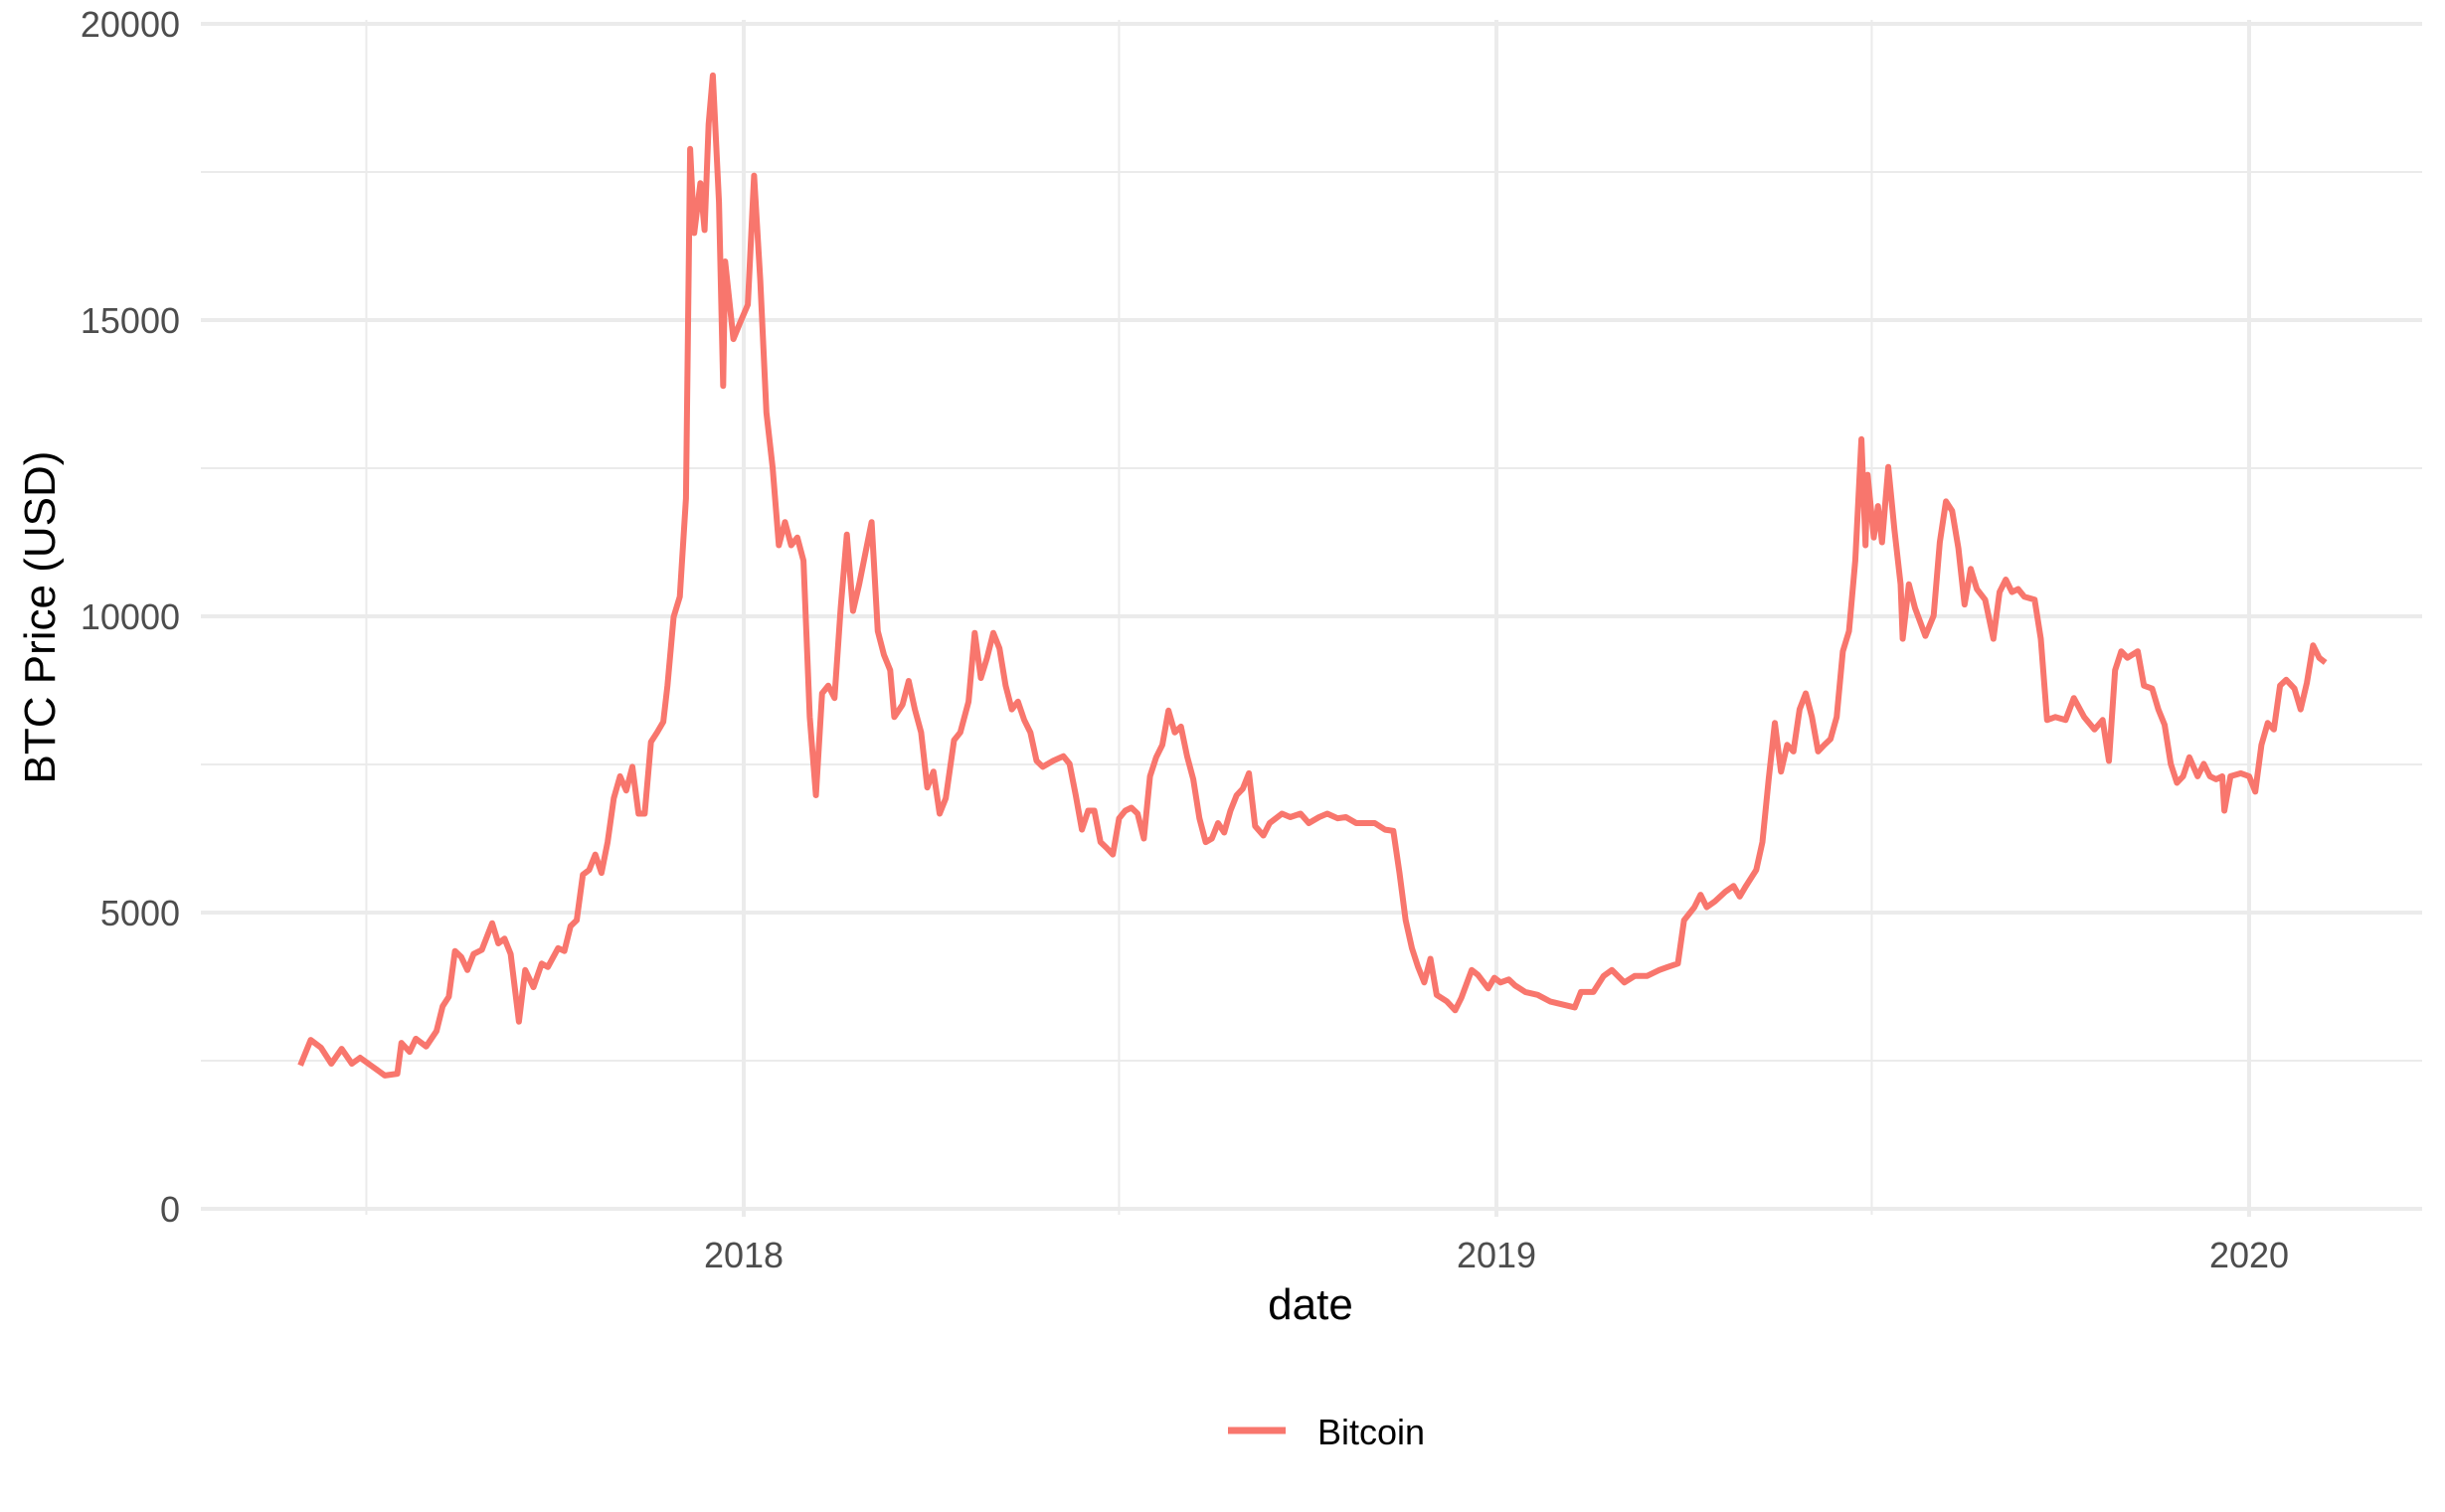  What do you see at coordinates (744, 1255) in the screenshot?
I see `x-tick-label: 2018` at bounding box center [744, 1255].